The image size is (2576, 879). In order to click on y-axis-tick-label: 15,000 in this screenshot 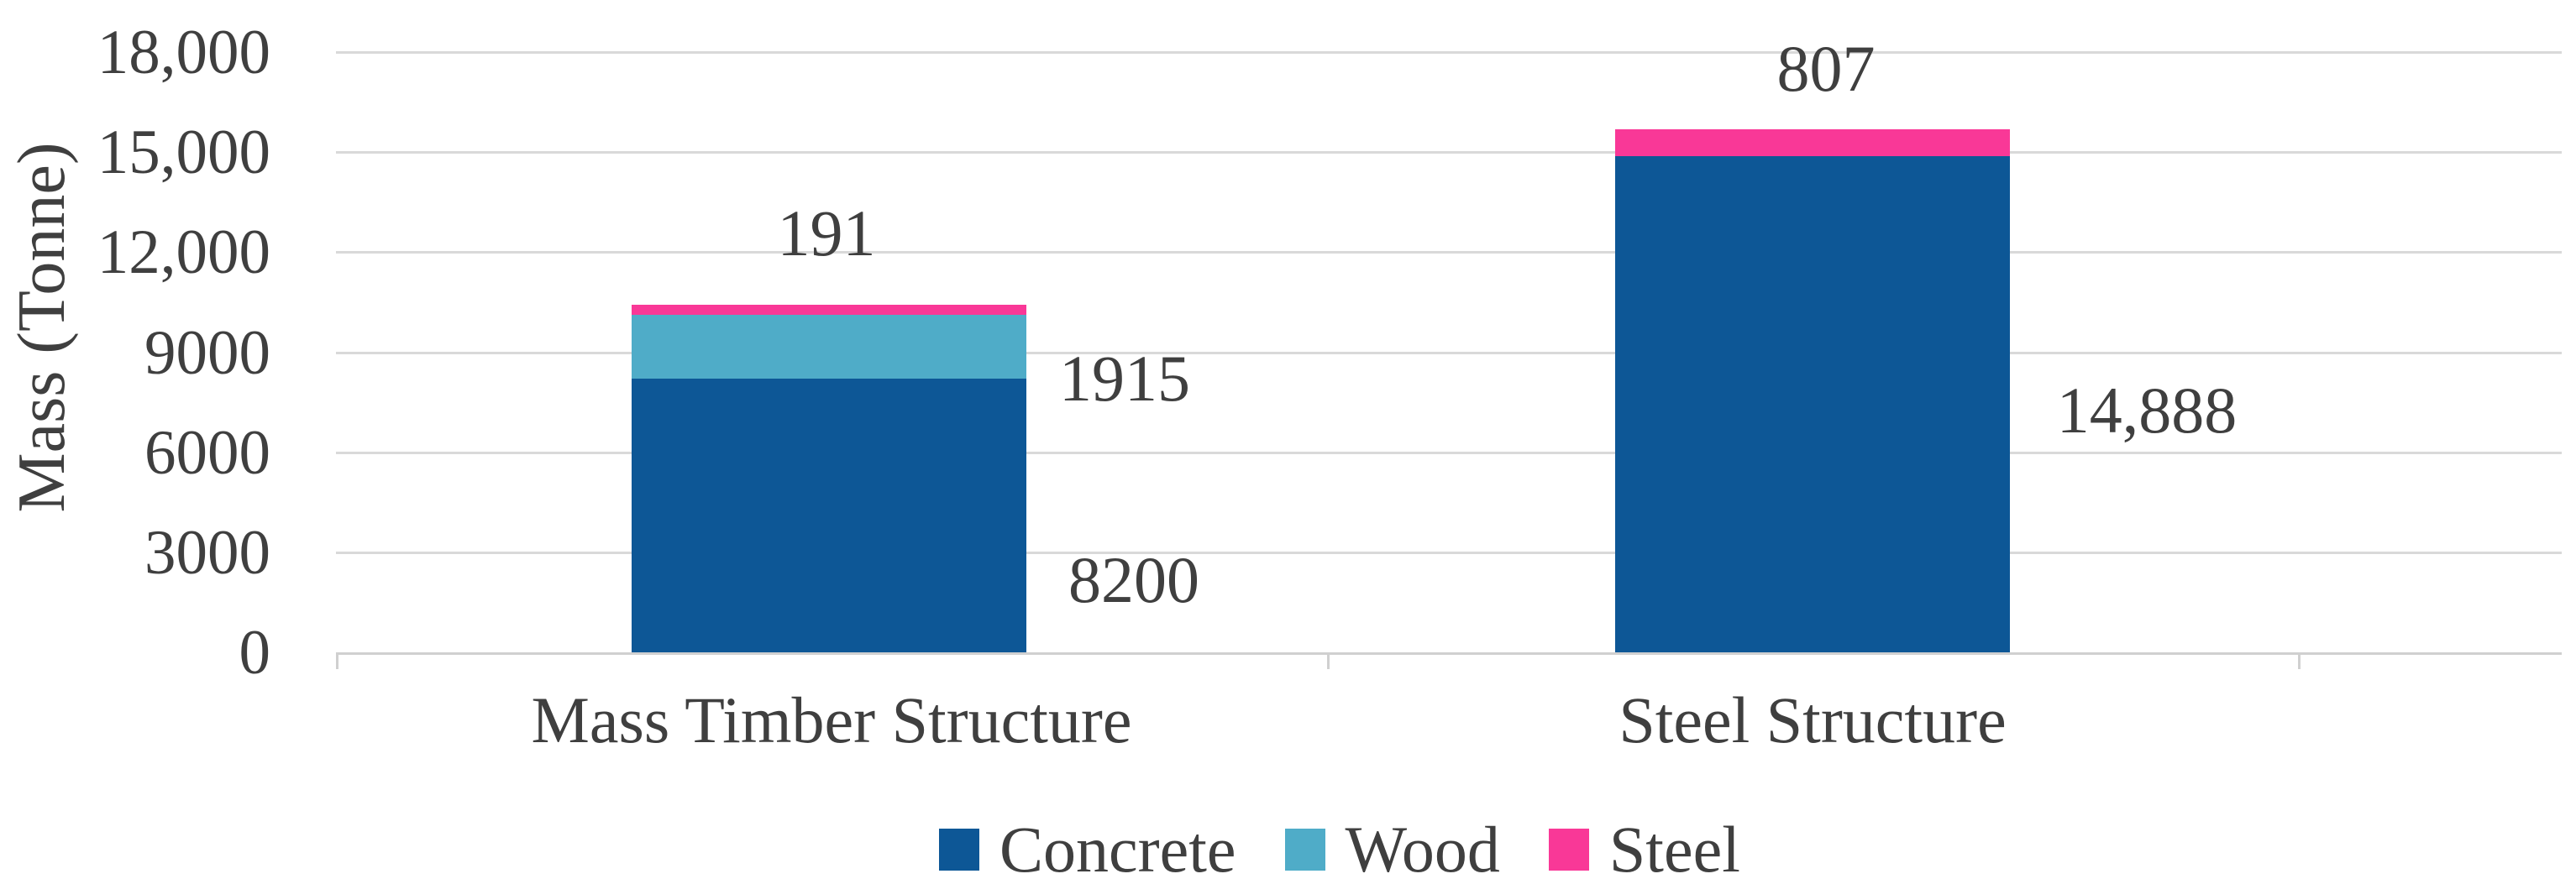, I will do `click(183, 152)`.